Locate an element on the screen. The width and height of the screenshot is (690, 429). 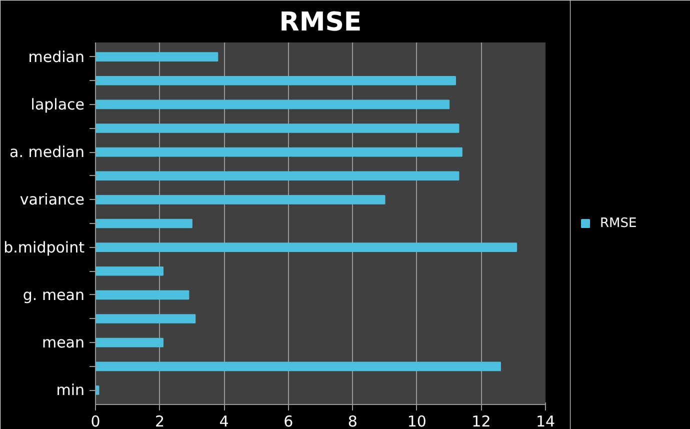
y-tick-label: laplace is located at coordinates (57, 104).